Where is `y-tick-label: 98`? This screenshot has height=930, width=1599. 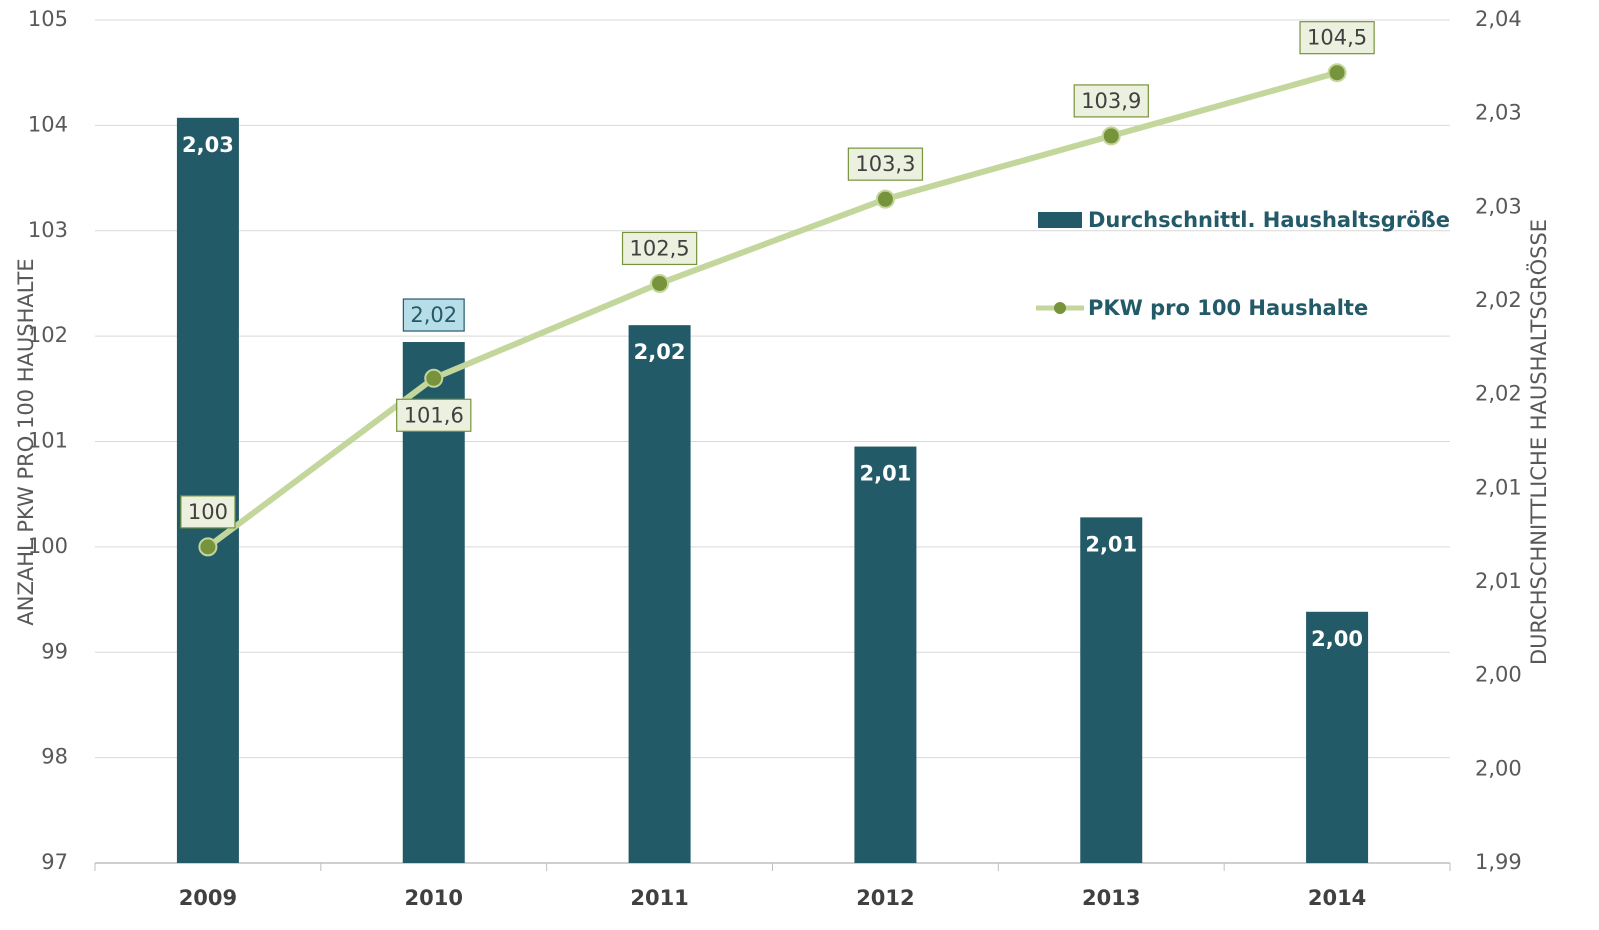
y-tick-label: 98 is located at coordinates (54, 757).